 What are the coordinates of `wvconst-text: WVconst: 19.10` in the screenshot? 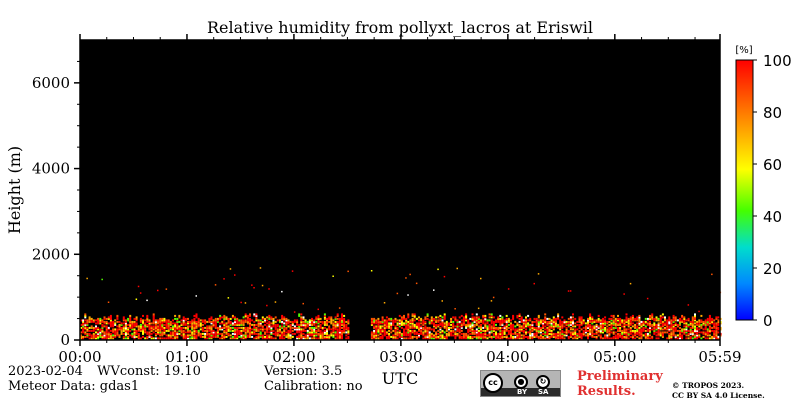 It's located at (149, 371).